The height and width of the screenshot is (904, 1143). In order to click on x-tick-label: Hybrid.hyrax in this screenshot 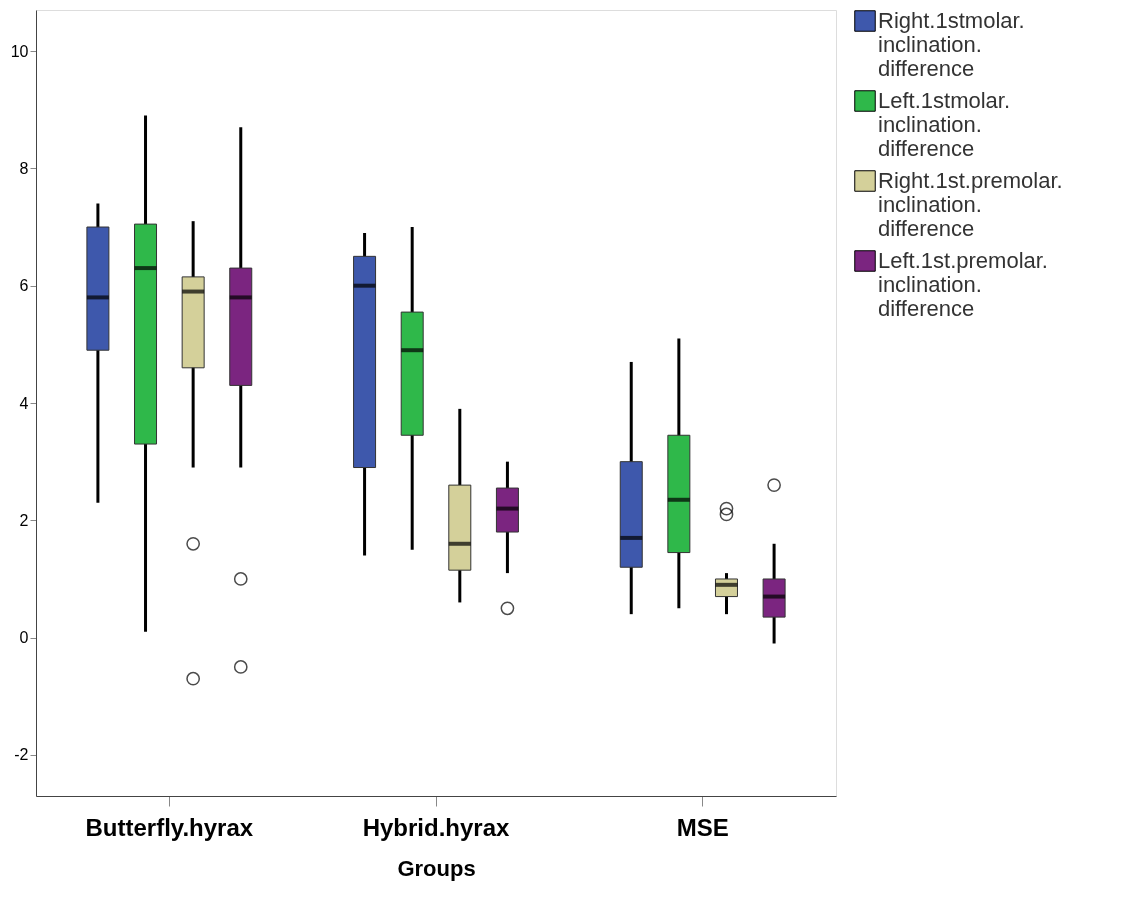, I will do `click(436, 827)`.